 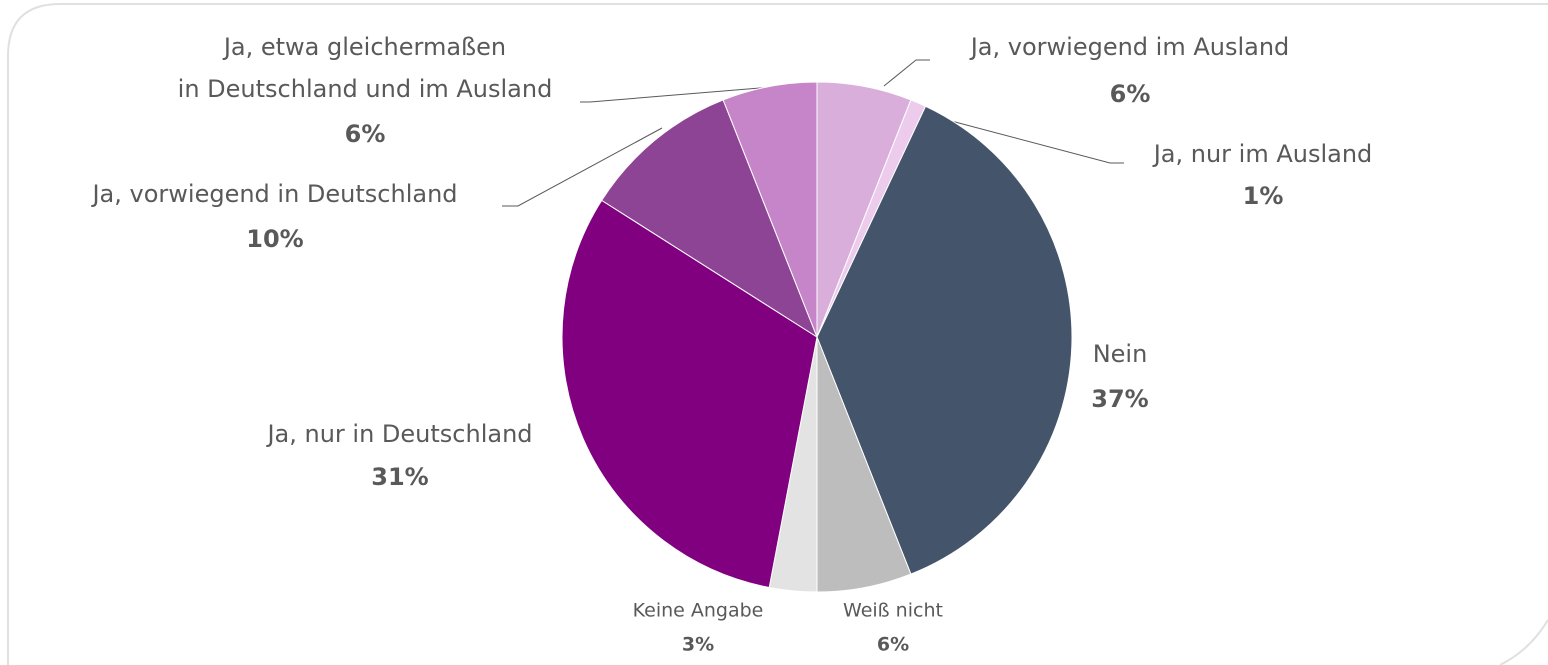 I want to click on category-label: Ja, nur im Ausland, so click(x=1262, y=154).